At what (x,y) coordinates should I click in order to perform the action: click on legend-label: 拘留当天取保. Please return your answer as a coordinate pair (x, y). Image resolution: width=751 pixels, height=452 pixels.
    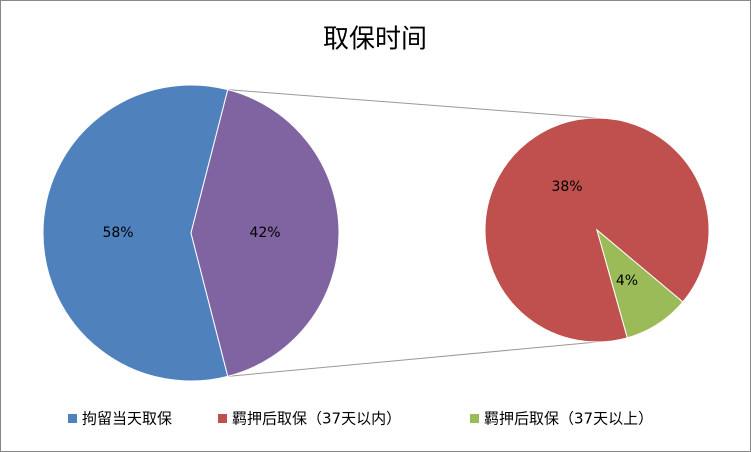
    Looking at the image, I should click on (127, 419).